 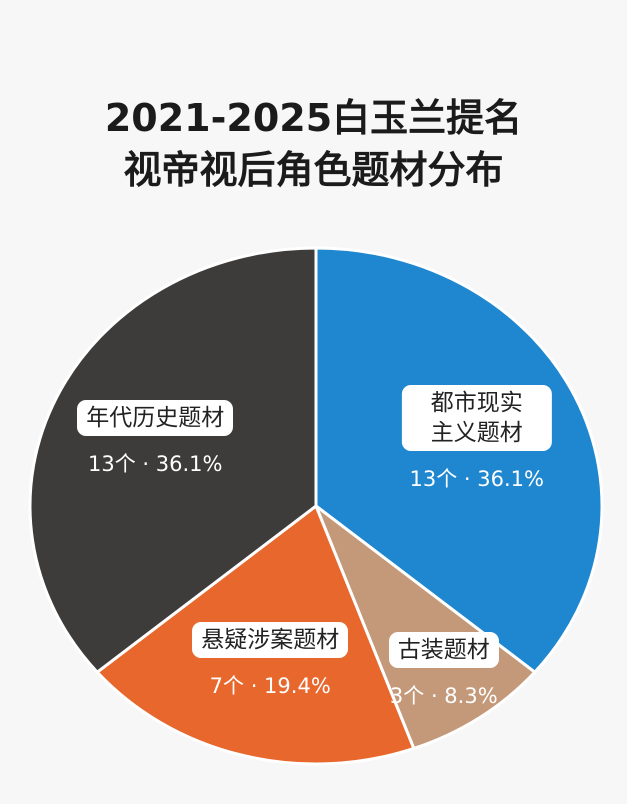 I want to click on category-label: 年代历史题材, so click(x=155, y=417).